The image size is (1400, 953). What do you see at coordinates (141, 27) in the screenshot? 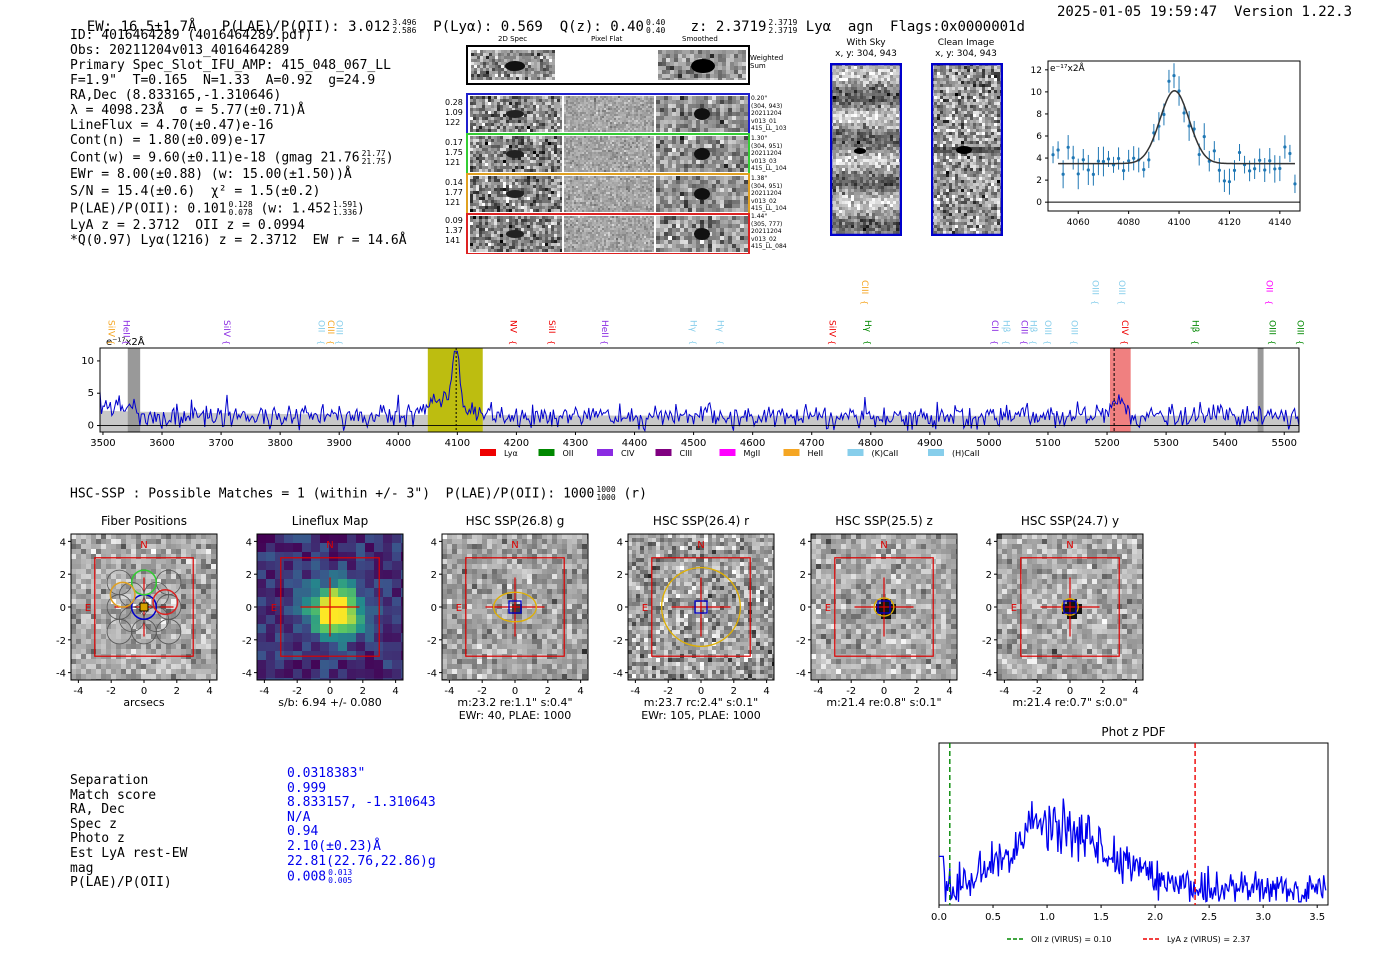
I see `header-ew: EW: 16.5±1.7Å` at bounding box center [141, 27].